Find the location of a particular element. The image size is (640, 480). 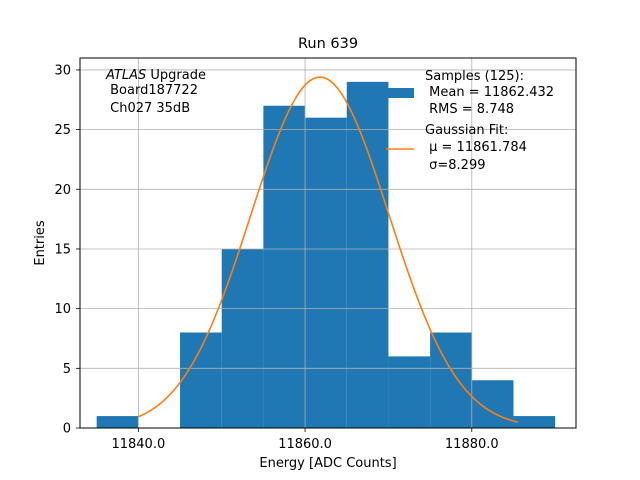

annotation-line-3: Ch027 35dB is located at coordinates (148, 108).